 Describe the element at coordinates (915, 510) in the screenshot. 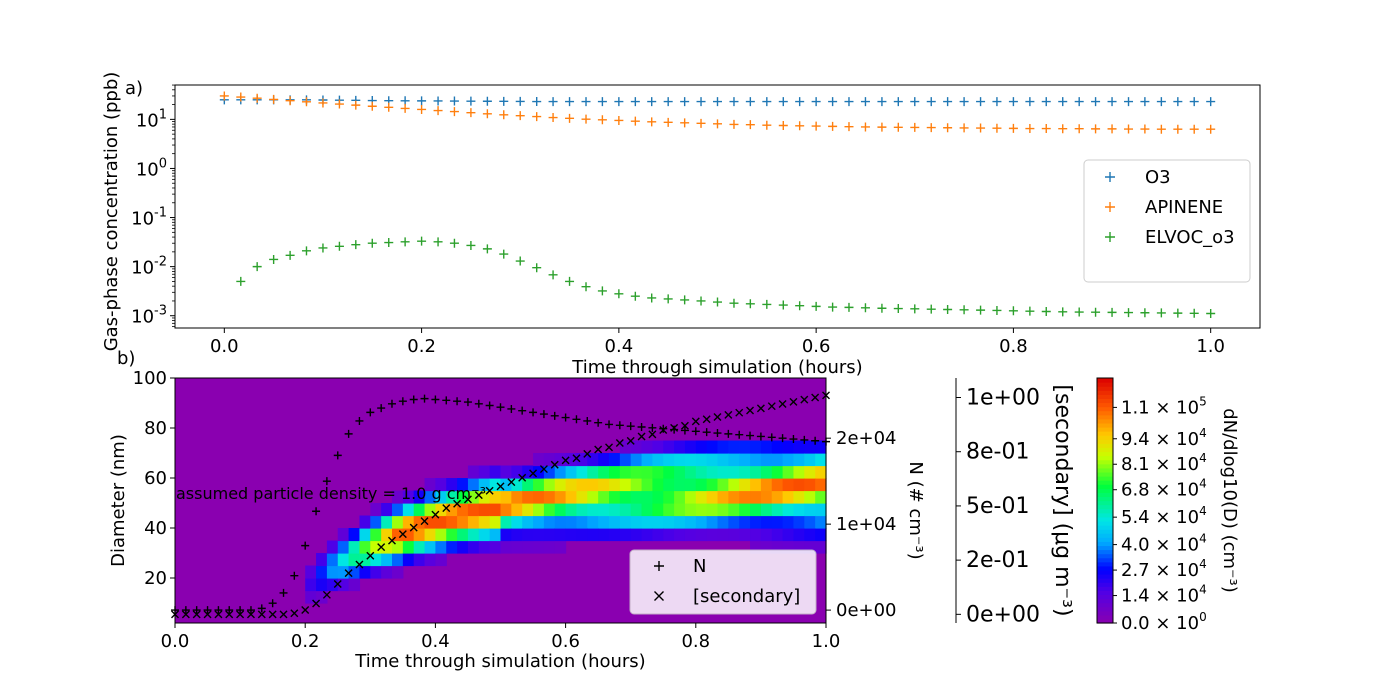

I see `n-axis-label: N (# cm⁻³)` at that location.